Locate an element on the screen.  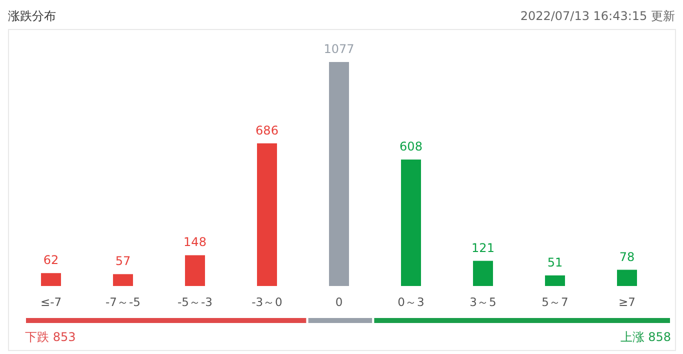
x-tick-label: 3～5 is located at coordinates (483, 302).